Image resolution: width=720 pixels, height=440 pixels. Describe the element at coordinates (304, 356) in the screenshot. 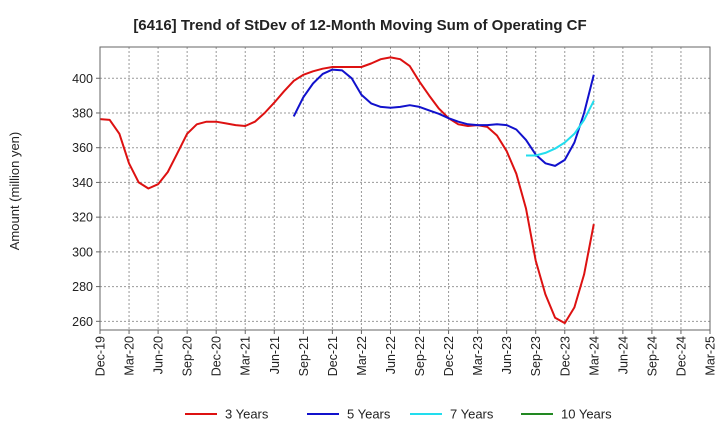

I see `x-tick-label: Sep-21` at that location.